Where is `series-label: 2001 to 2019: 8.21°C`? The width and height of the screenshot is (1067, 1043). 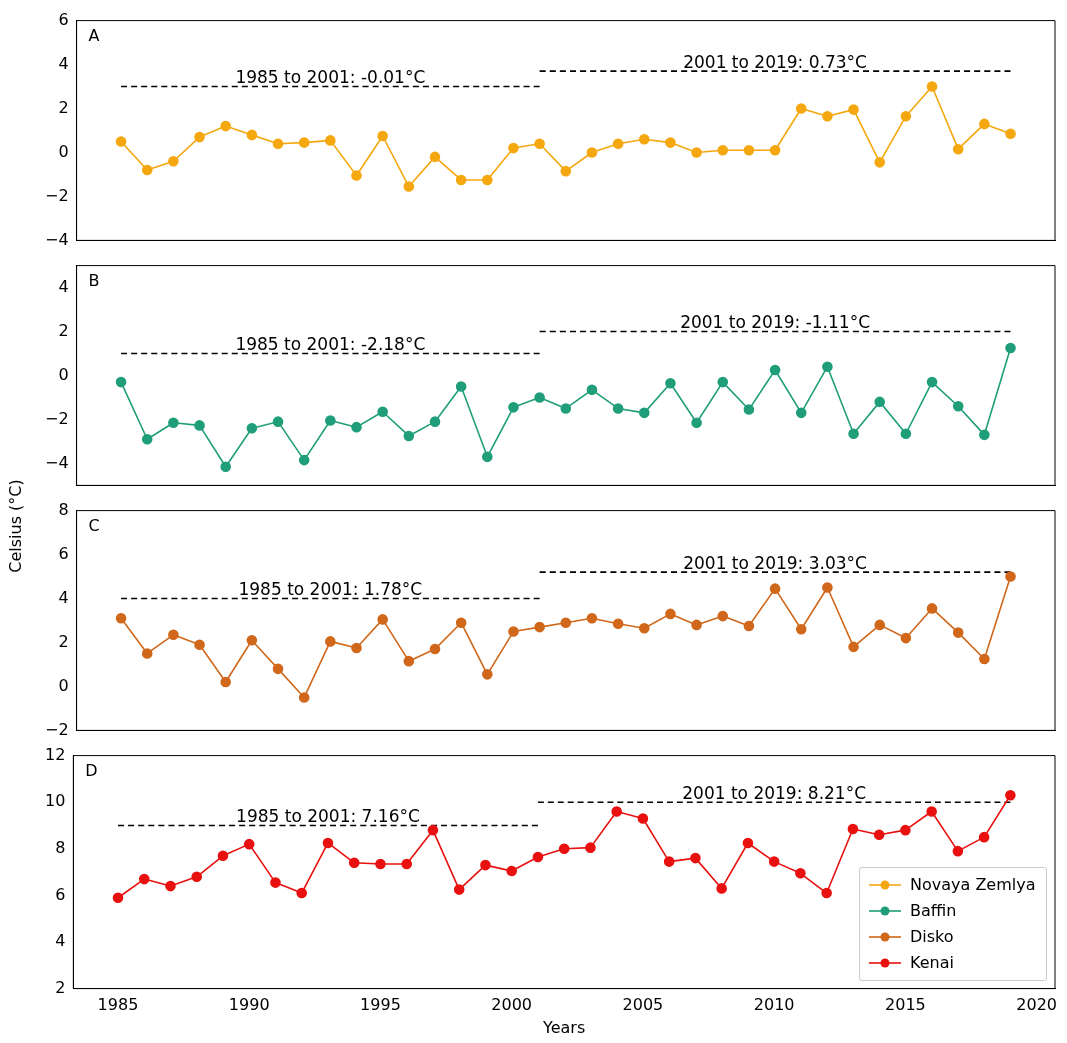 series-label: 2001 to 2019: 8.21°C is located at coordinates (774, 793).